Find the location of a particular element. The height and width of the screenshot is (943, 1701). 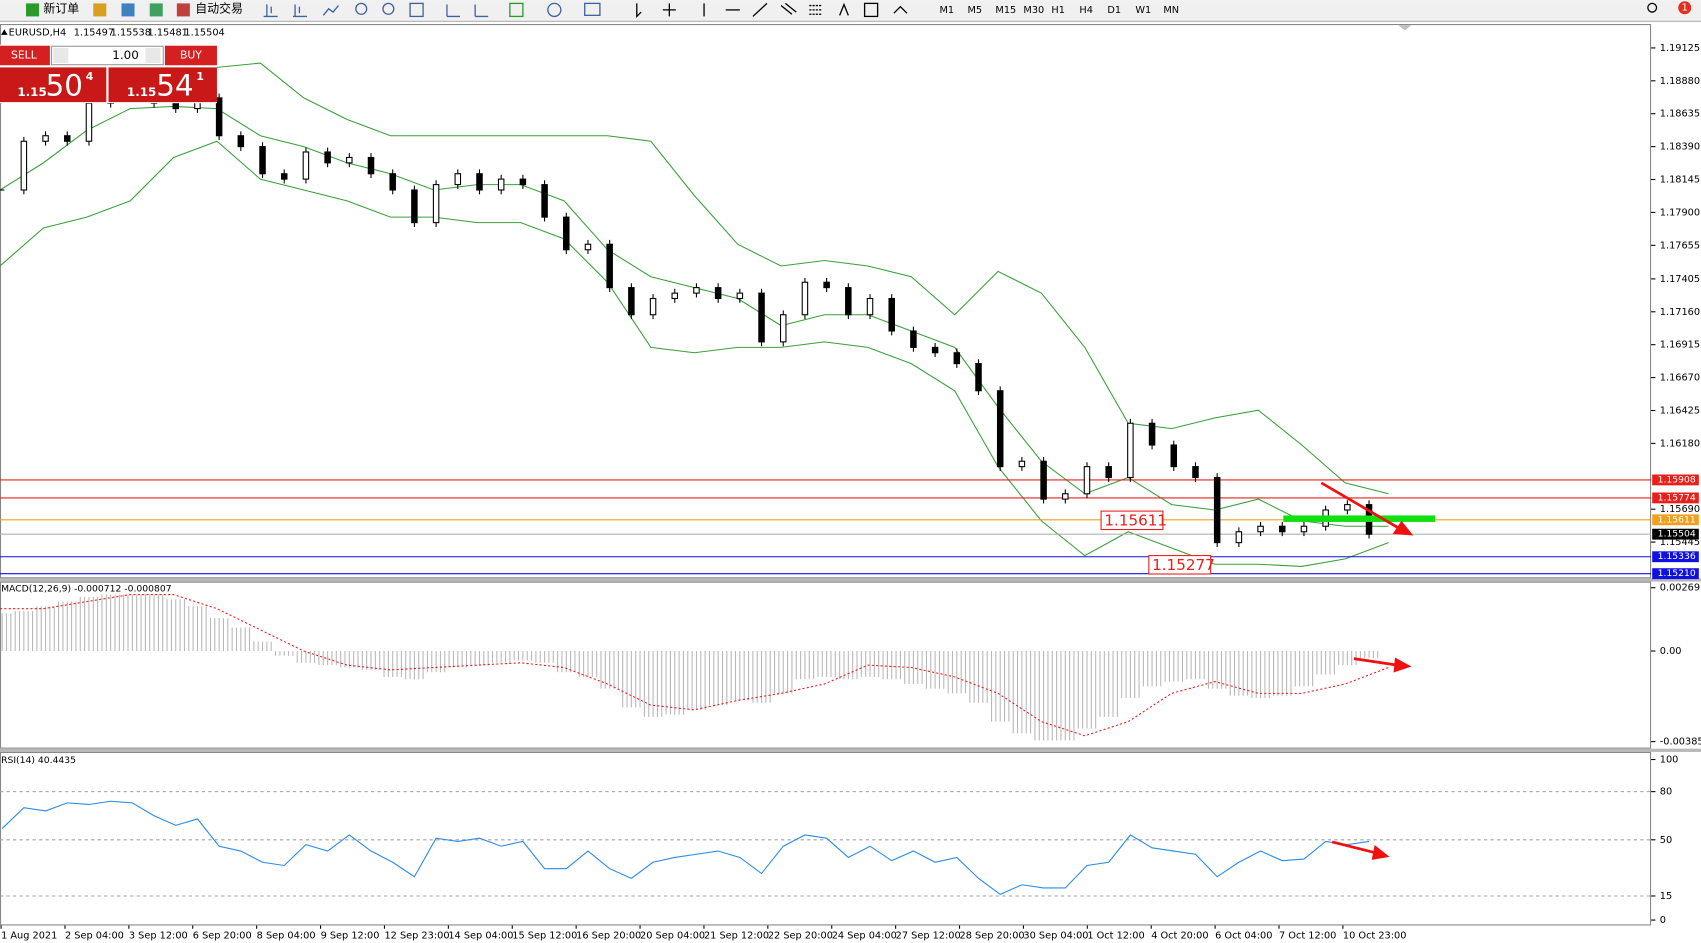

sell-button is located at coordinates (25, 55).